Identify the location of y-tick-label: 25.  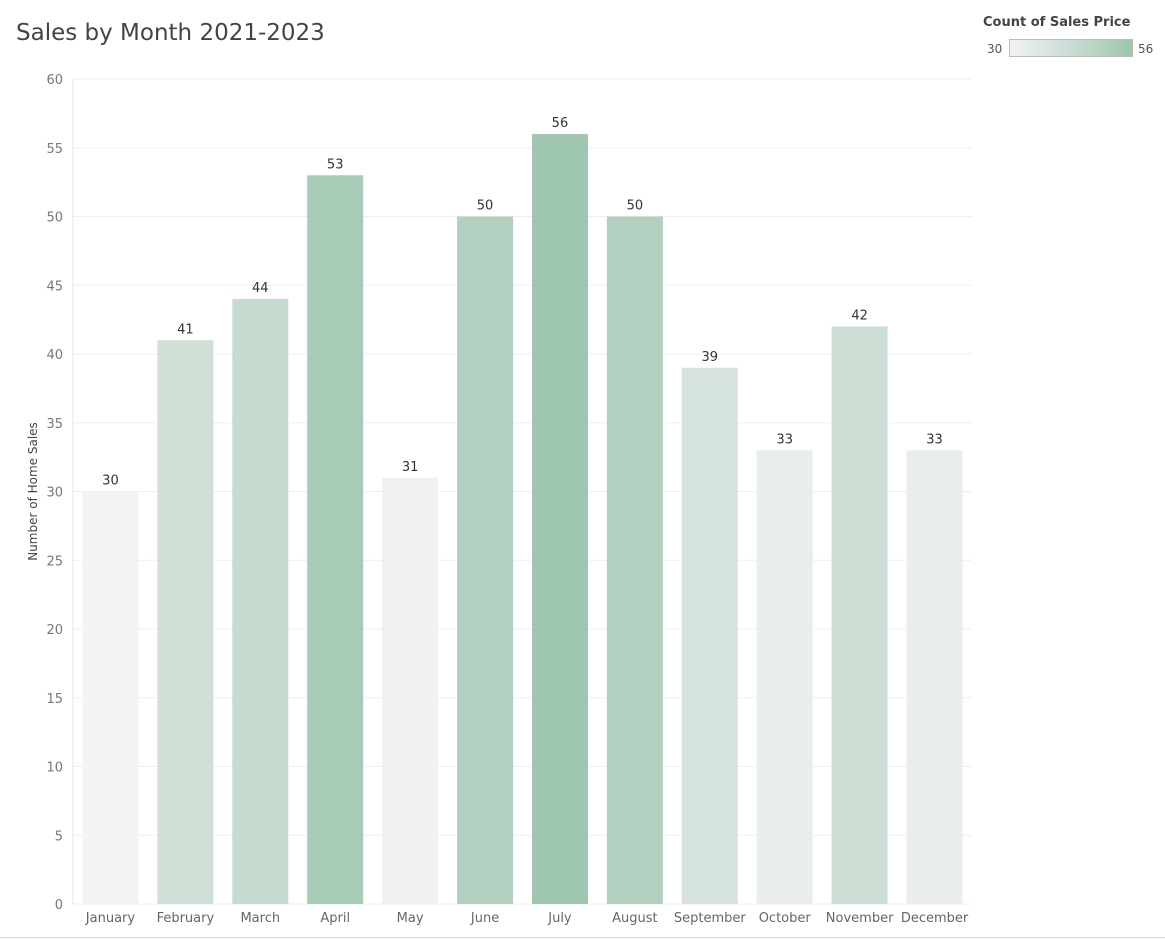
(54, 561).